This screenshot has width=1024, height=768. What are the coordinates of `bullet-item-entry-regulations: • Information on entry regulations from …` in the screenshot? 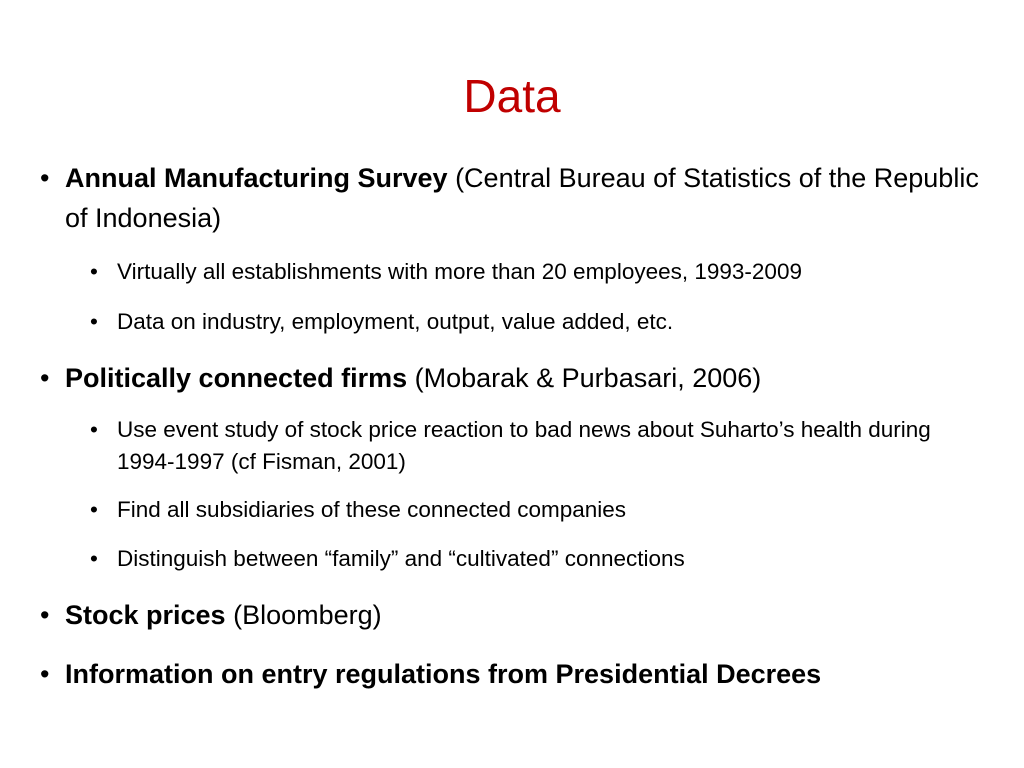 It's located at (512, 674).